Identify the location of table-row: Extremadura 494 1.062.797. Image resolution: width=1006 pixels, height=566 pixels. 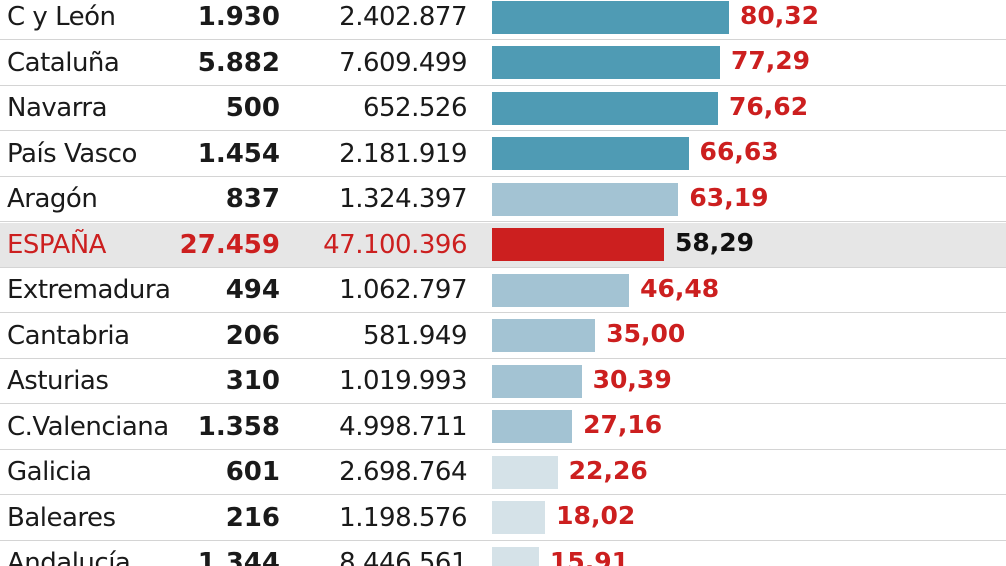
(503, 290).